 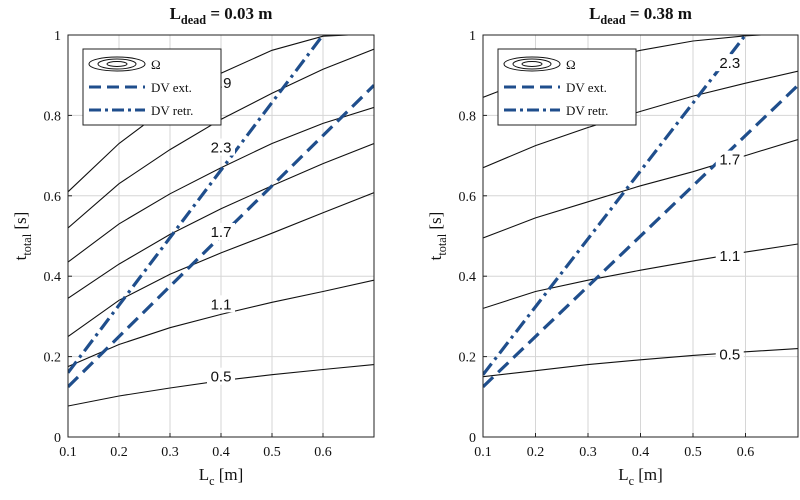 I want to click on chart-title: Ldead = 0.38 m, so click(x=640, y=15).